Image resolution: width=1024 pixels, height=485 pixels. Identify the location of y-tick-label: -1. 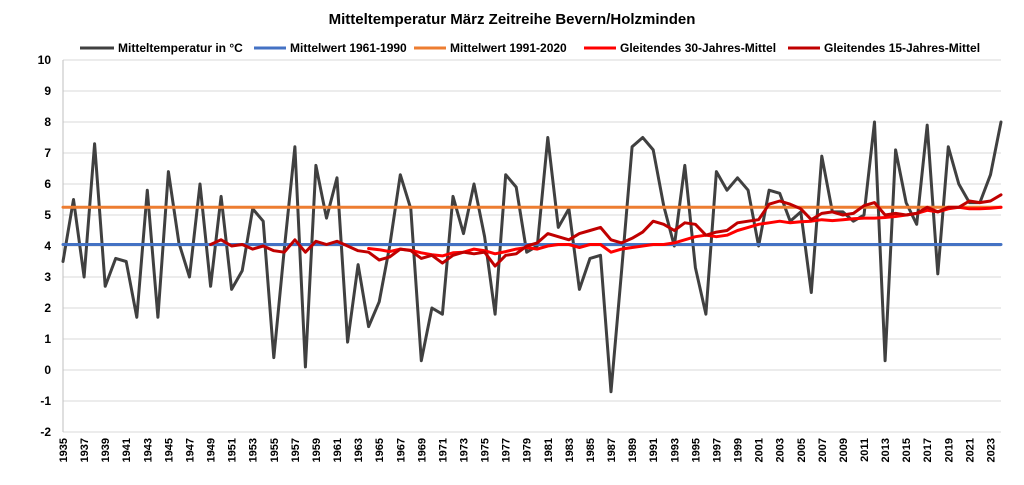
(45, 401).